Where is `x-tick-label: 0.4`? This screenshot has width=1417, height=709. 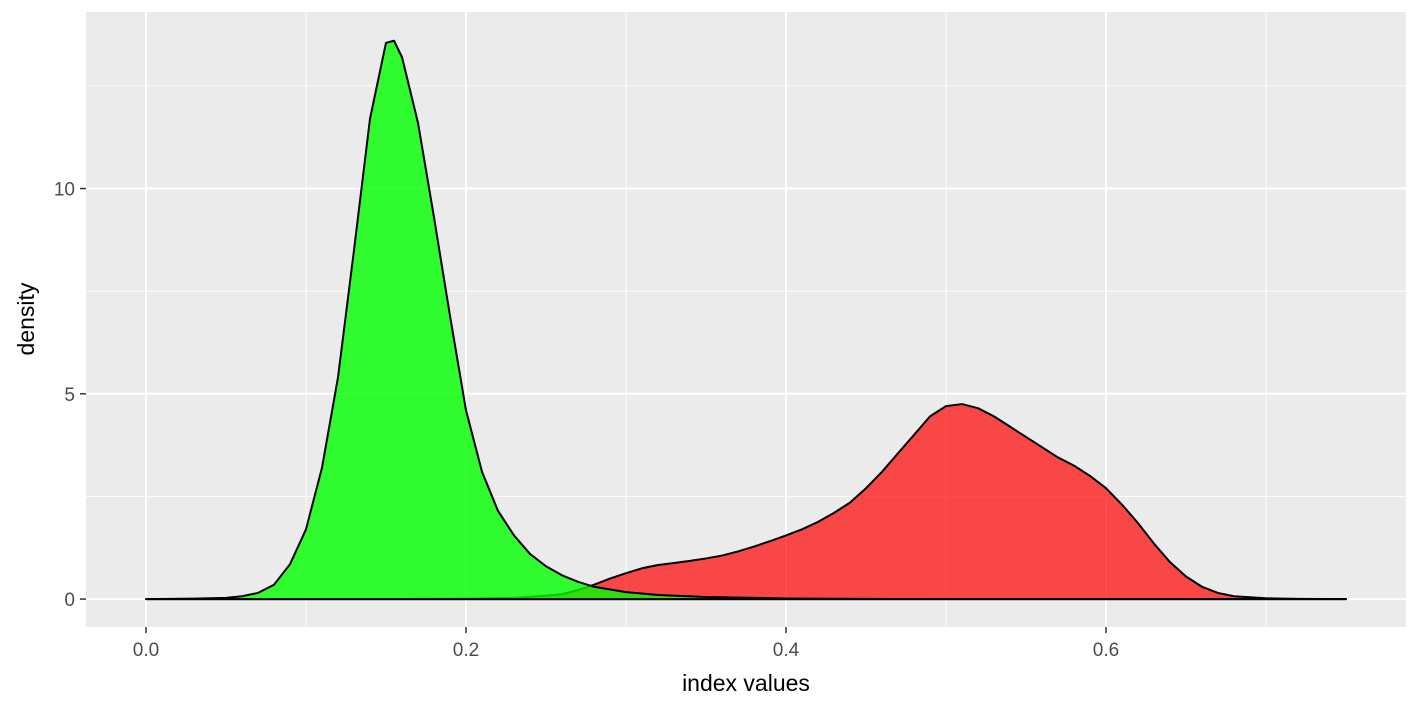 x-tick-label: 0.4 is located at coordinates (786, 650).